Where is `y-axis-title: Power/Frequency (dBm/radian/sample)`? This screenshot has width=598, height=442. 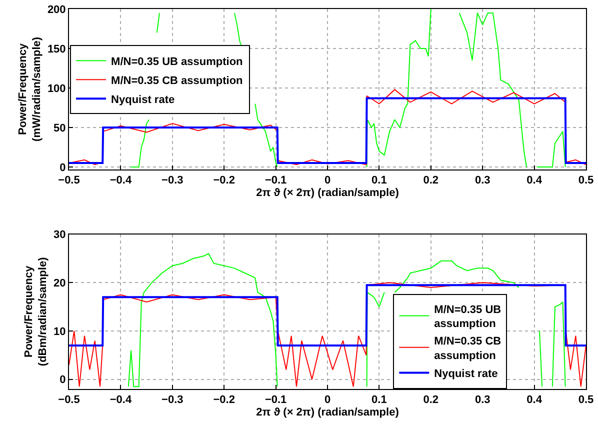 y-axis-title: Power/Frequency (dBm/radian/sample) is located at coordinates (36, 311).